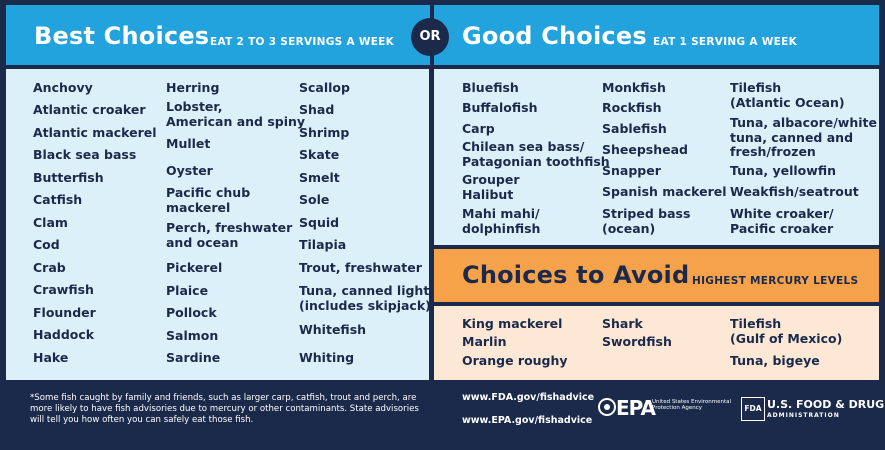 Image resolution: width=885 pixels, height=450 pixels. I want to click on fish-item: Mahi mahi/dolphinfish, so click(501, 221).